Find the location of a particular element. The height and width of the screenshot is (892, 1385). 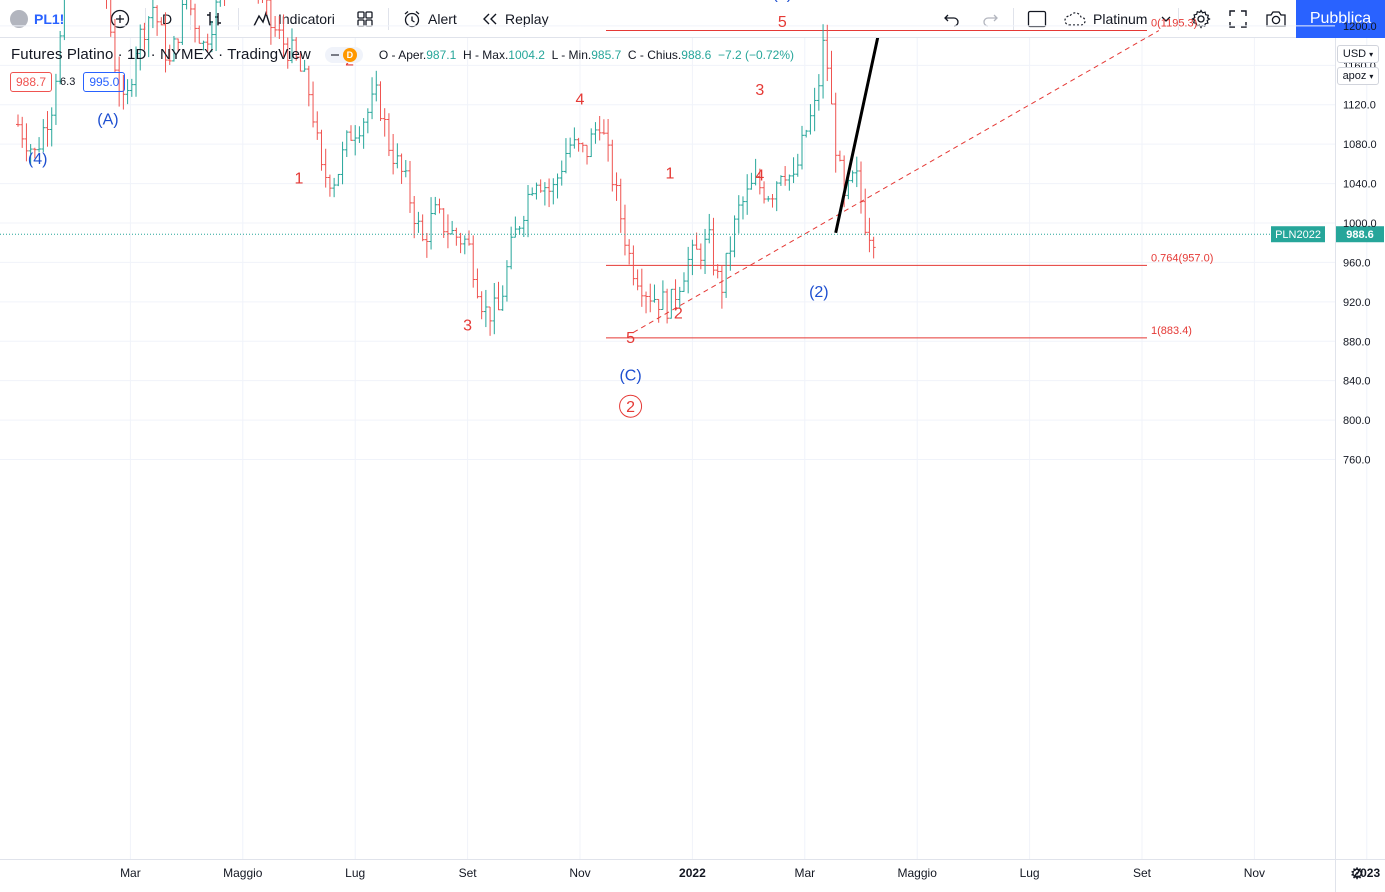

fullscreen-icon is located at coordinates (1238, 19).